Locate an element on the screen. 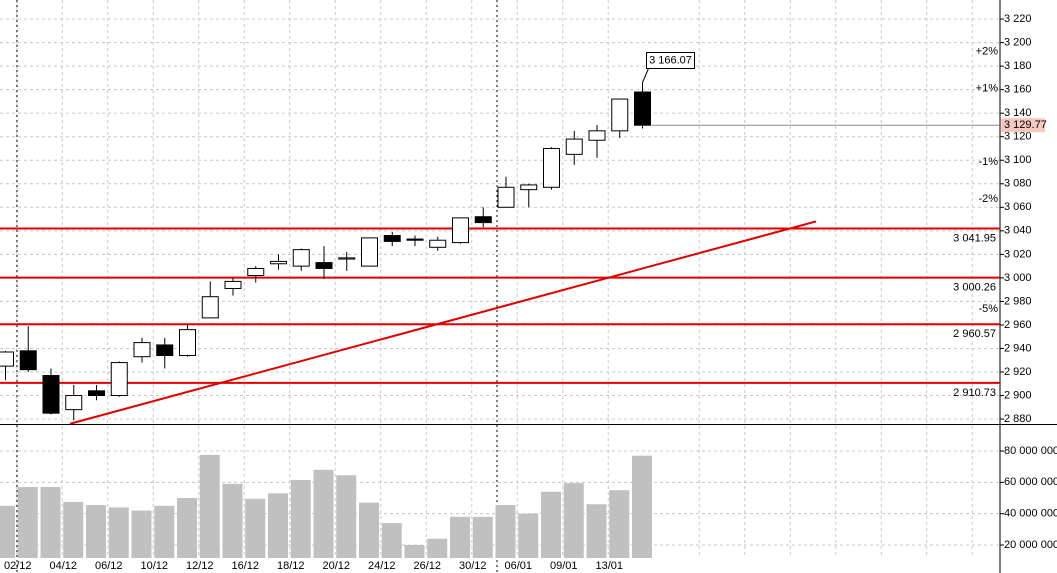 Image resolution: width=1057 pixels, height=573 pixels. x-tick-label: 16/12 is located at coordinates (245, 566).